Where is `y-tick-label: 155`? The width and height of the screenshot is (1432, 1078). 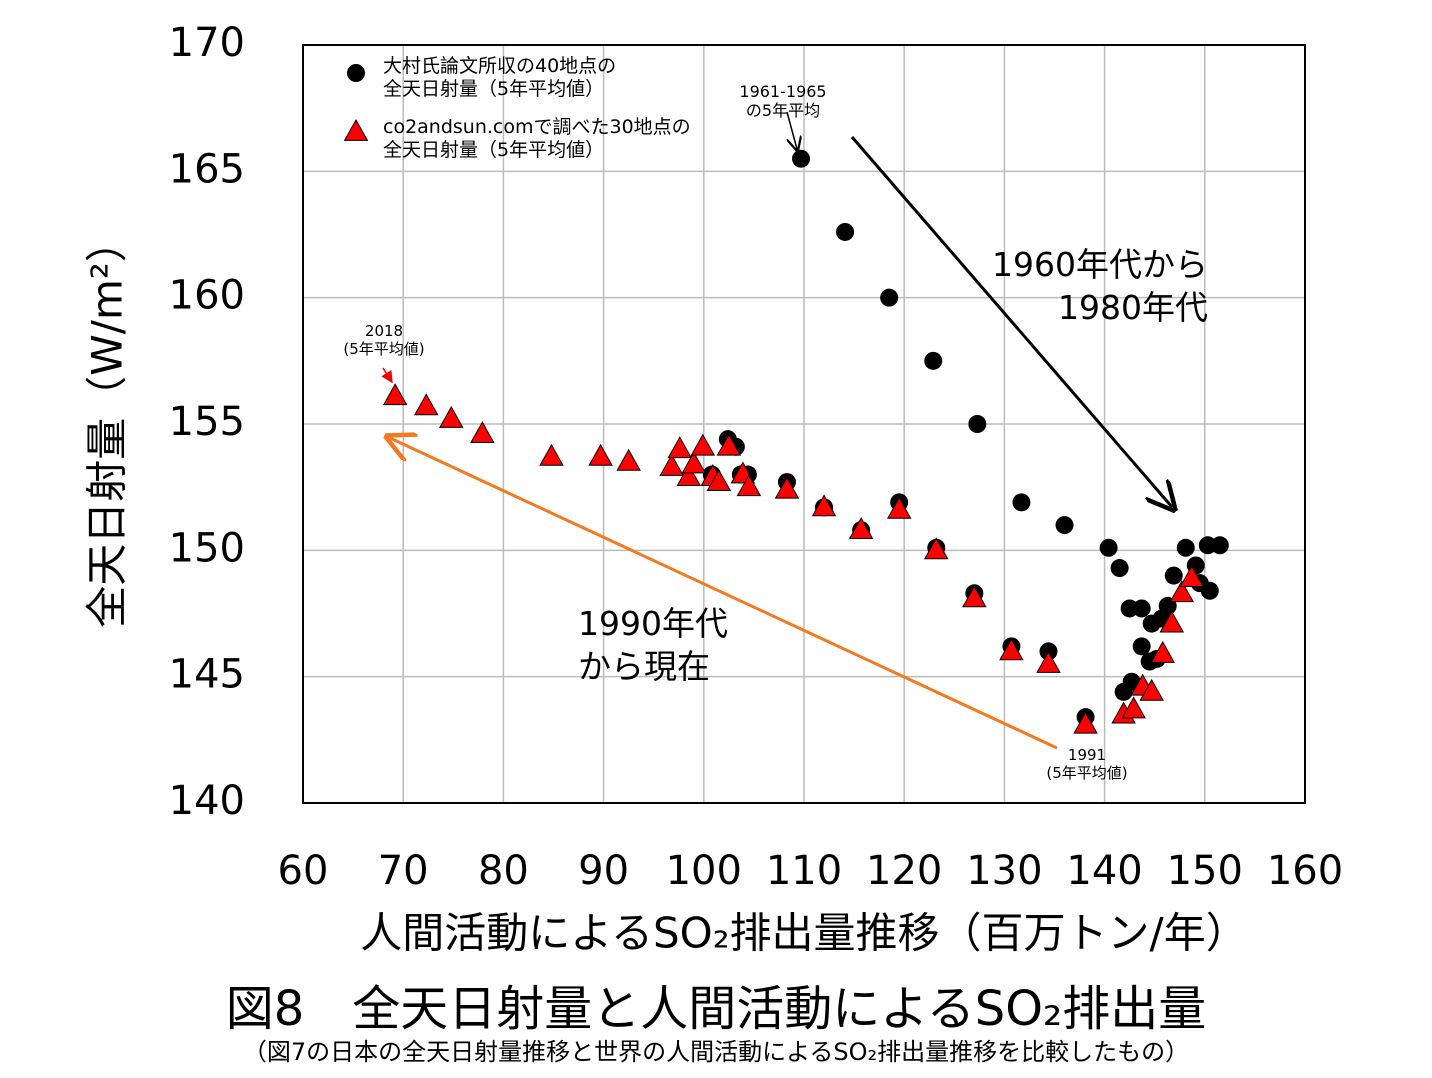
y-tick-label: 155 is located at coordinates (207, 422).